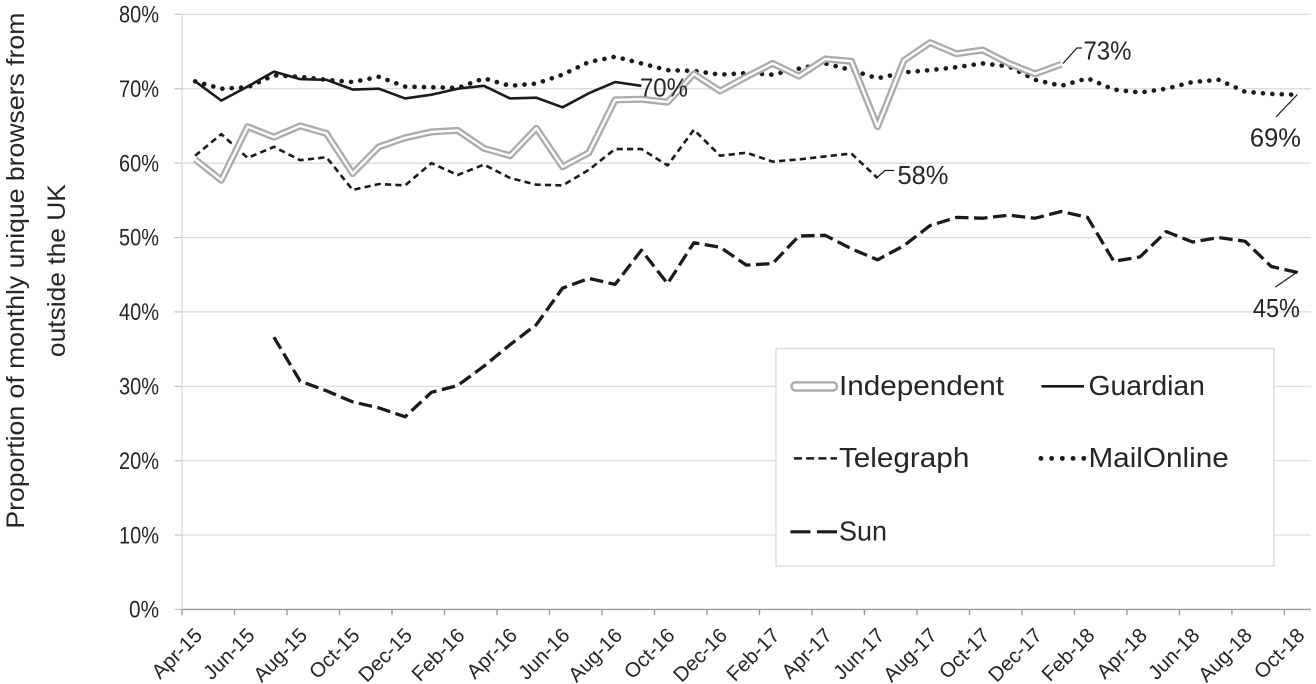 The image size is (1316, 684). I want to click on svg-text: 40%, so click(139, 312).